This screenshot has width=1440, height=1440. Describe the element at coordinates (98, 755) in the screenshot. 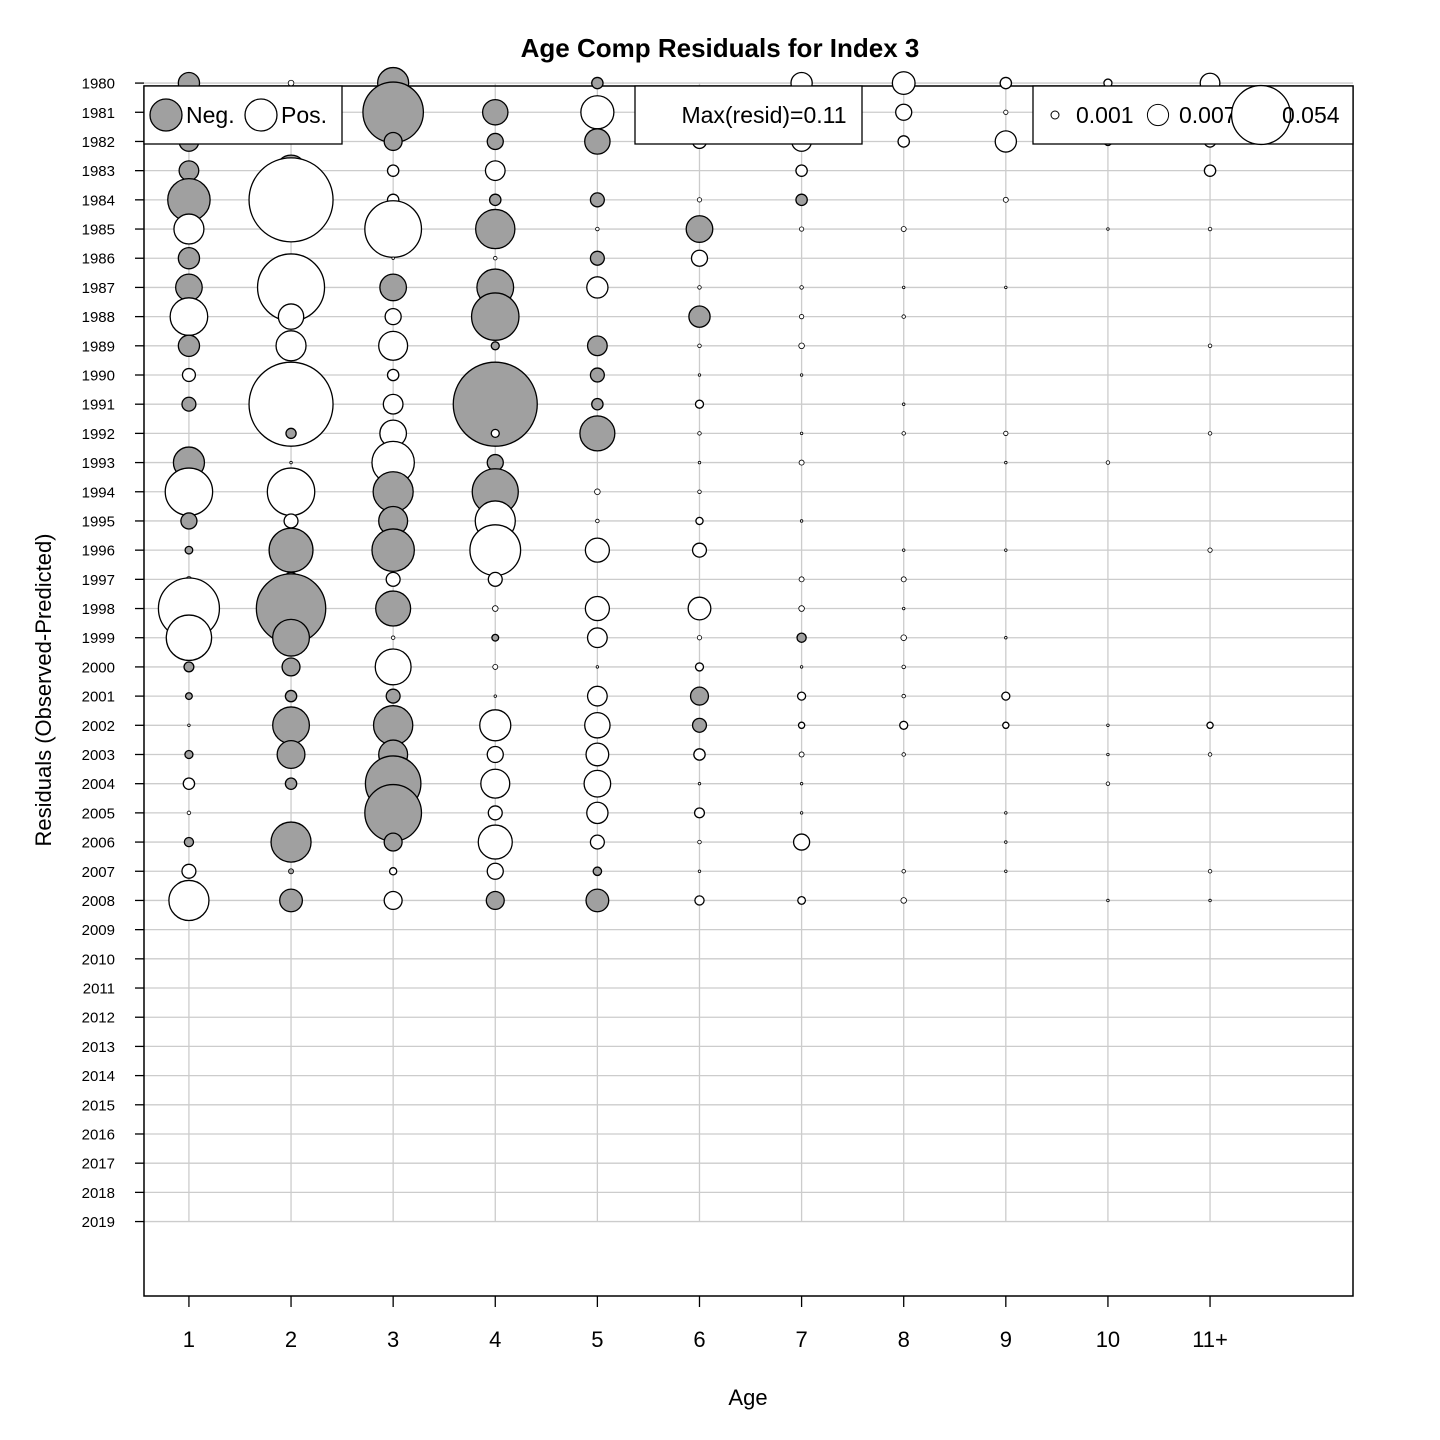

I see `y-tick-label: 2003` at that location.